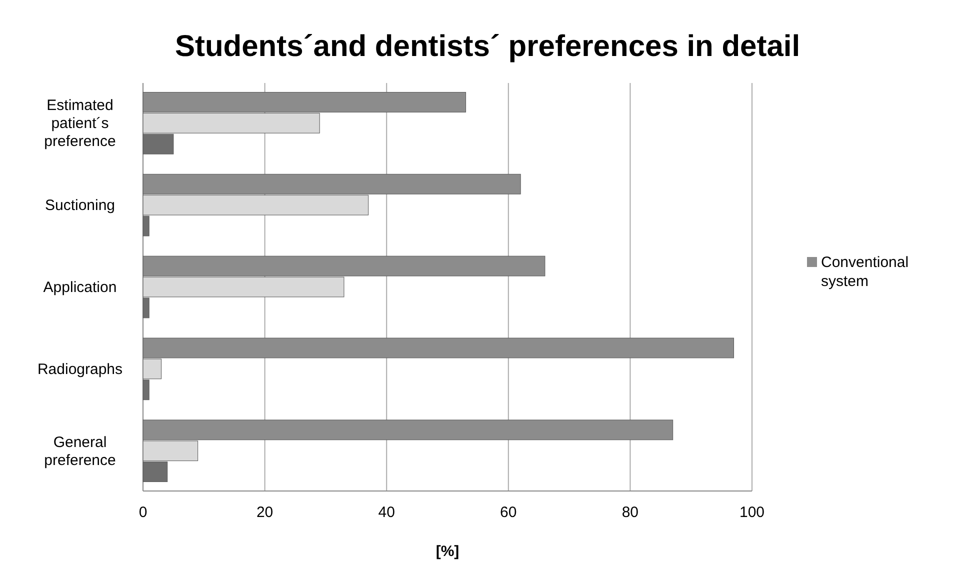  What do you see at coordinates (80, 369) in the screenshot?
I see `y-tick-label: Radiographs` at bounding box center [80, 369].